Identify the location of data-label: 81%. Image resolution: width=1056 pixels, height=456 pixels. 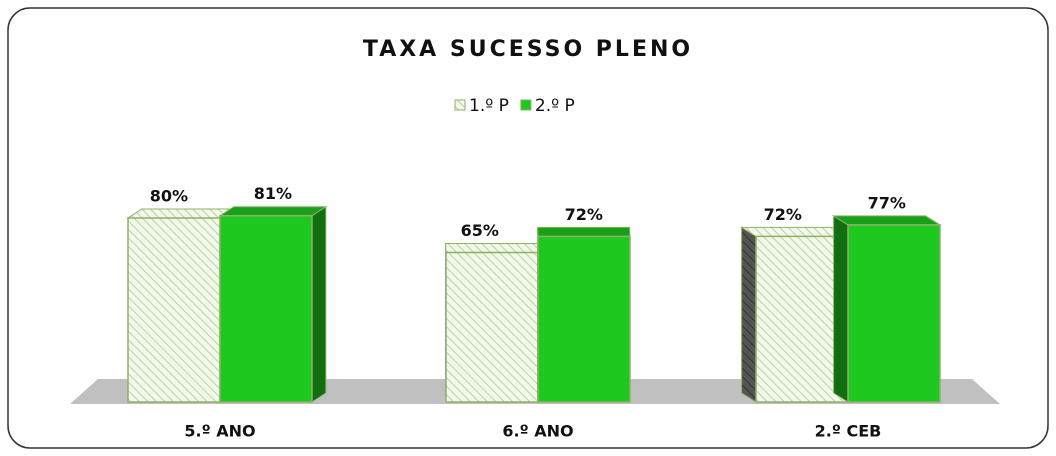
(273, 193).